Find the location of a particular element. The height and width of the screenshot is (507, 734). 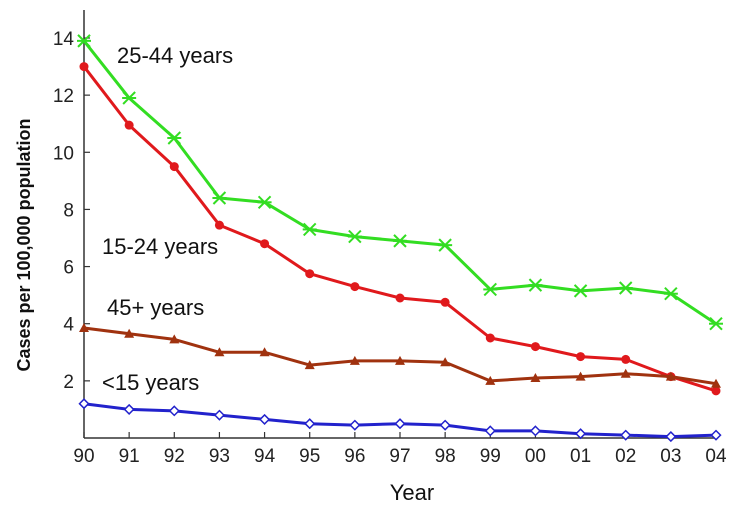

series-label-45plus: 45+ years is located at coordinates (155, 307).